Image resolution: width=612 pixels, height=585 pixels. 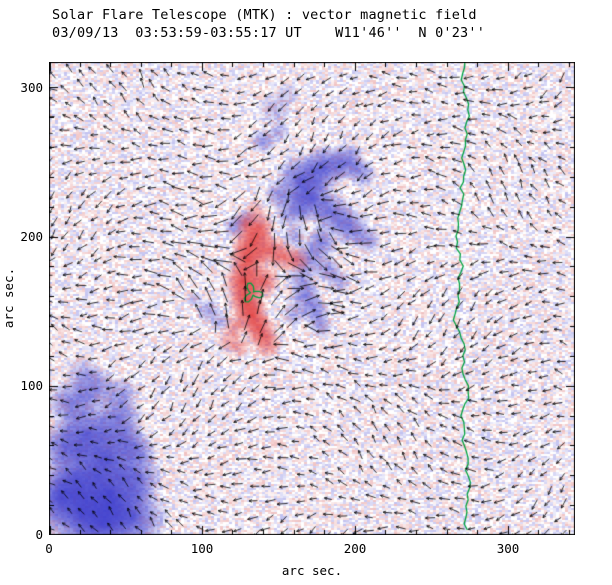 What do you see at coordinates (355, 548) in the screenshot?
I see `x-tick-label-200: 200` at bounding box center [355, 548].